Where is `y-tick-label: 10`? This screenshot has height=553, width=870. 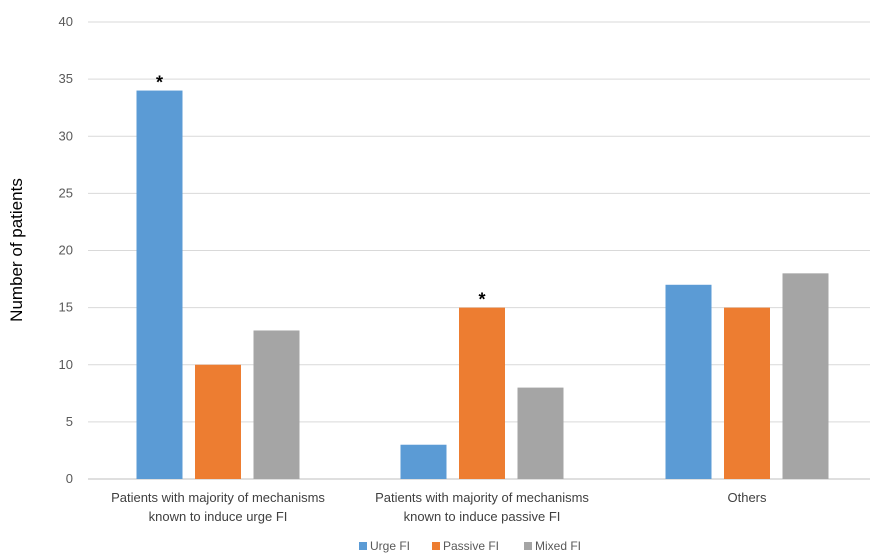
y-tick-label: 10 is located at coordinates (66, 364).